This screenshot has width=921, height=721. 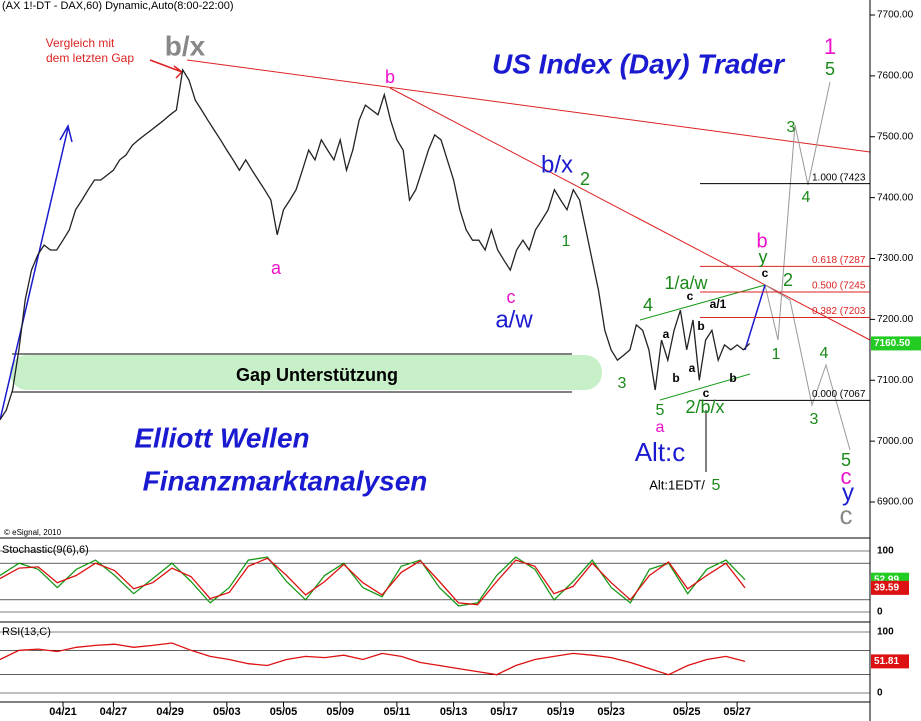 I want to click on x-tick-label: 05/27, so click(x=737, y=712).